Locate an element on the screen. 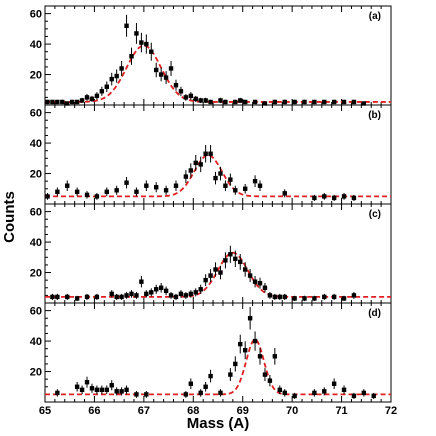 The height and width of the screenshot is (436, 436). x-tick-label: 66 is located at coordinates (94, 411).